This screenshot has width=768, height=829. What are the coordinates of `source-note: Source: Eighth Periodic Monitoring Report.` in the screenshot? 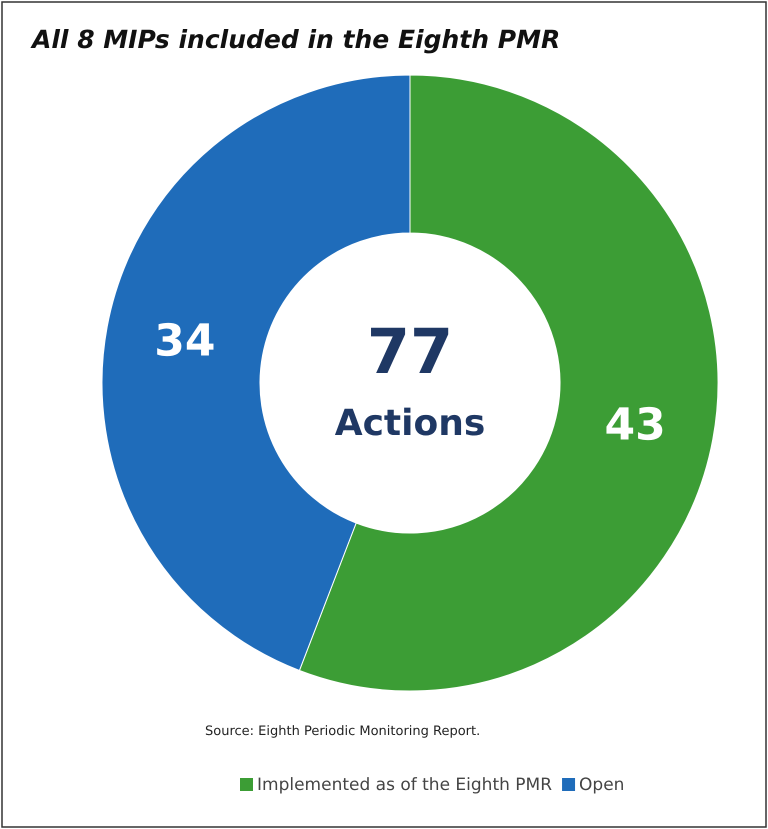 It's located at (342, 731).